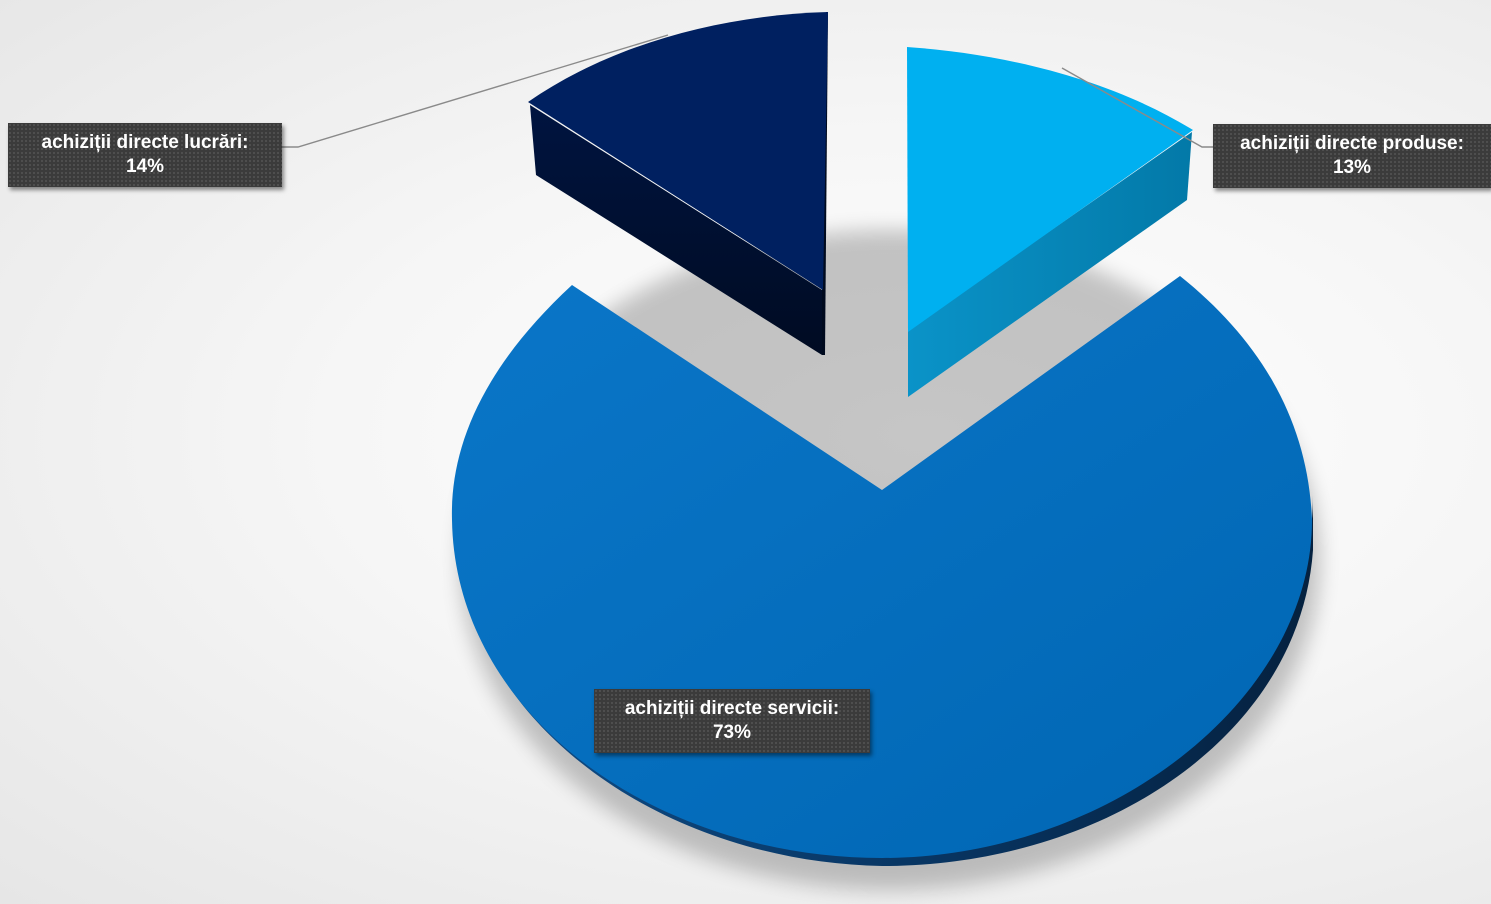 The width and height of the screenshot is (1491, 904). I want to click on data-label-produse-value: 13%, so click(1352, 167).